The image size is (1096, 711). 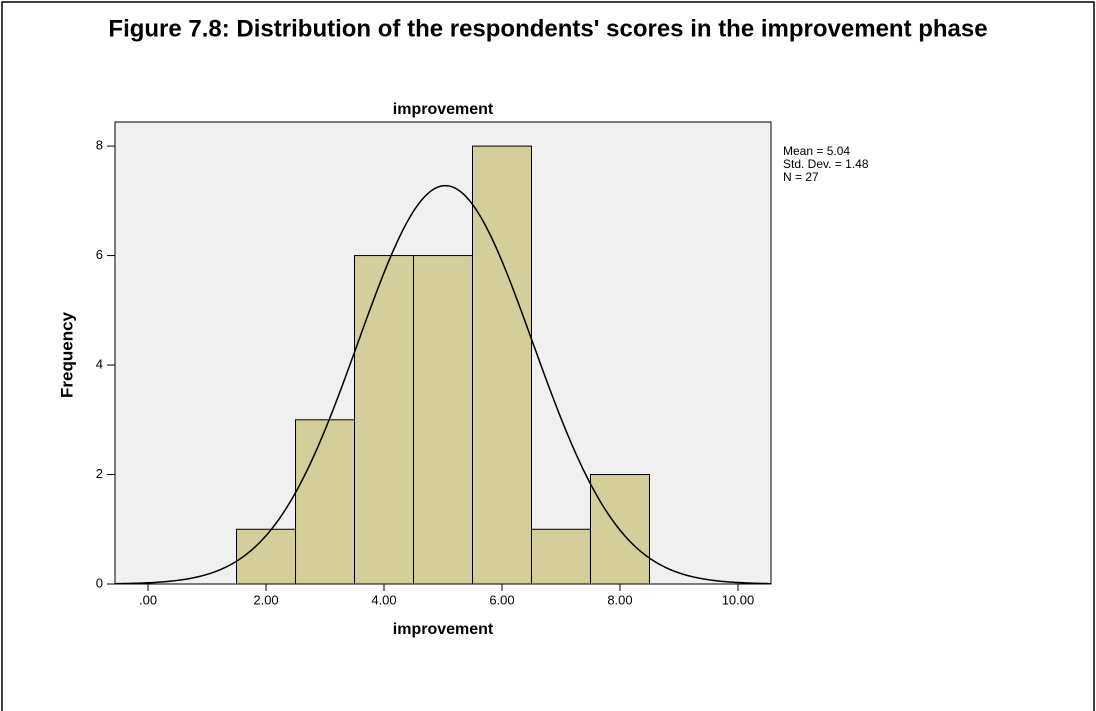 I want to click on x-tick-label: .00, so click(x=148, y=599).